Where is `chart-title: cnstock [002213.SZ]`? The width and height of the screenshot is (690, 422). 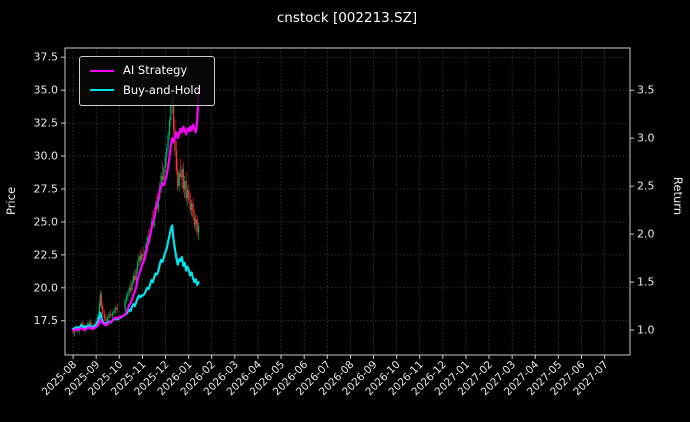 chart-title: cnstock [002213.SZ] is located at coordinates (347, 18).